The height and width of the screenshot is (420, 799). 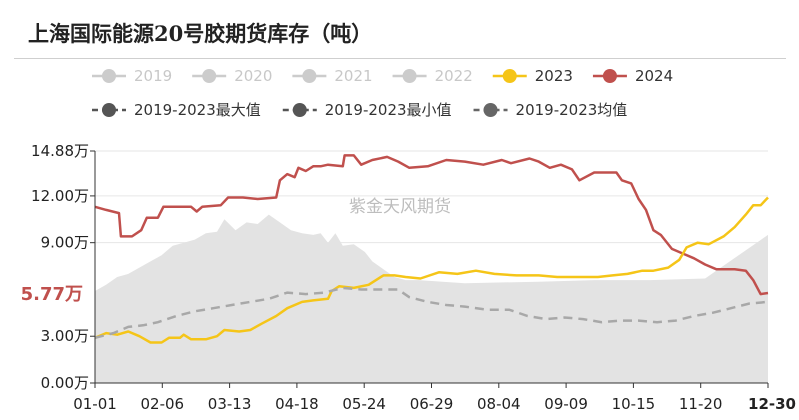 What do you see at coordinates (163, 404) in the screenshot?
I see `x-tick-label: 02-06` at bounding box center [163, 404].